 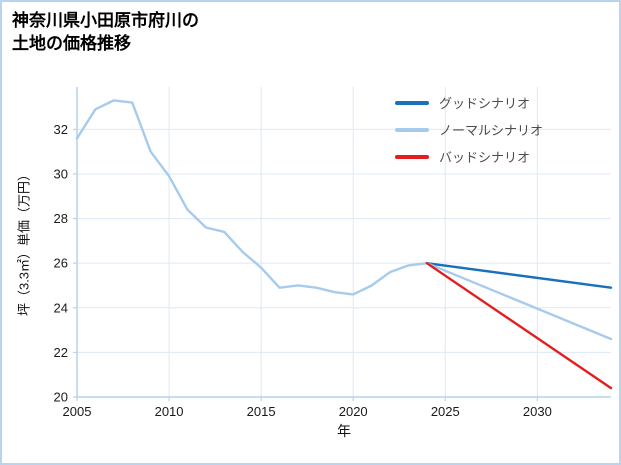 I want to click on legend-item-good-scenario: グッドシナリオ, so click(x=469, y=102).